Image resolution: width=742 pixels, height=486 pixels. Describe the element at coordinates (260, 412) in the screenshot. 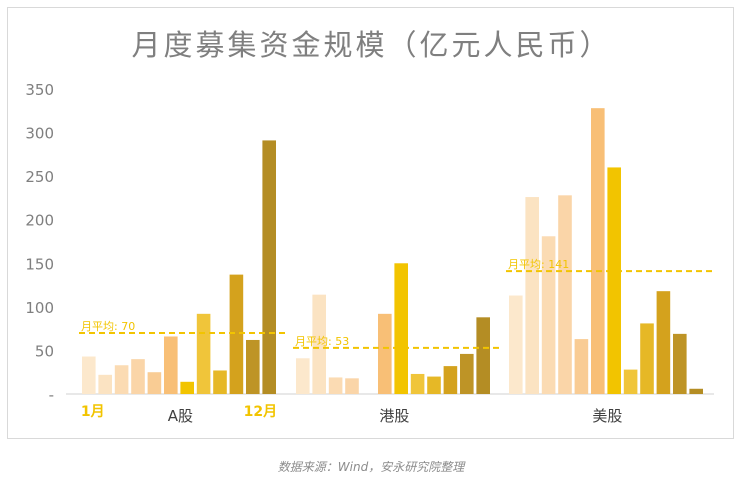

I see `month-end-label: 12月` at that location.